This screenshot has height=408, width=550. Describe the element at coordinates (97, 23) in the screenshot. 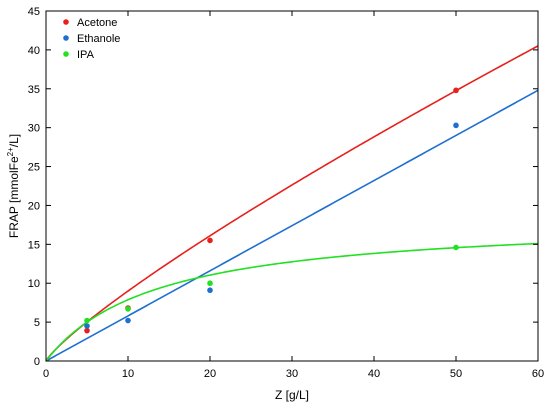

I see `acetone-legend-label: Acetone` at that location.